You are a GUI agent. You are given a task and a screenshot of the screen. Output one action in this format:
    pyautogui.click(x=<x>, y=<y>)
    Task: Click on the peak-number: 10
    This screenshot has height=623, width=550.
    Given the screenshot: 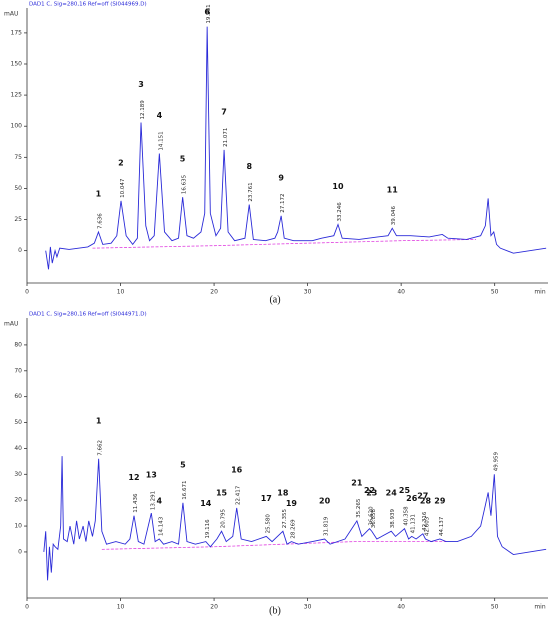 What is the action you would take?
    pyautogui.click(x=338, y=186)
    